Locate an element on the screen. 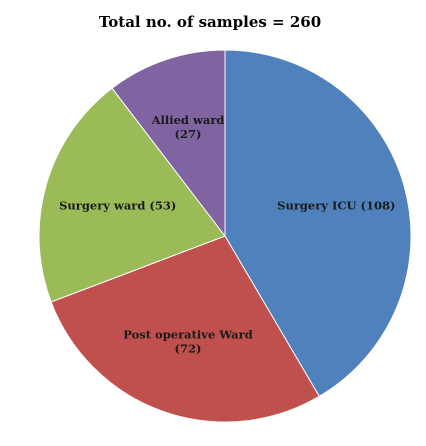  slice-label-line: Surgery ICU (108) is located at coordinates (336, 206).